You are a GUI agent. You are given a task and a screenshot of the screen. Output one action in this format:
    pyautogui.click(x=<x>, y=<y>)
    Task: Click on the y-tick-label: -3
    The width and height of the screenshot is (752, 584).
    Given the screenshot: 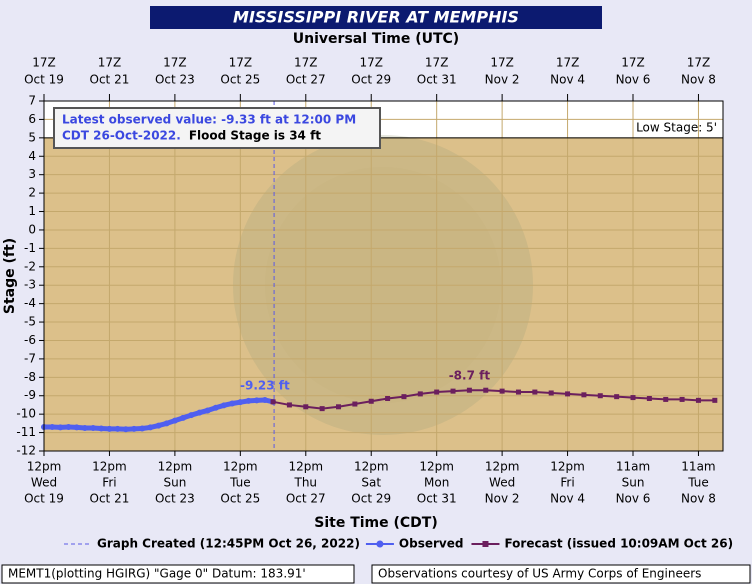 What is the action you would take?
    pyautogui.click(x=30, y=285)
    